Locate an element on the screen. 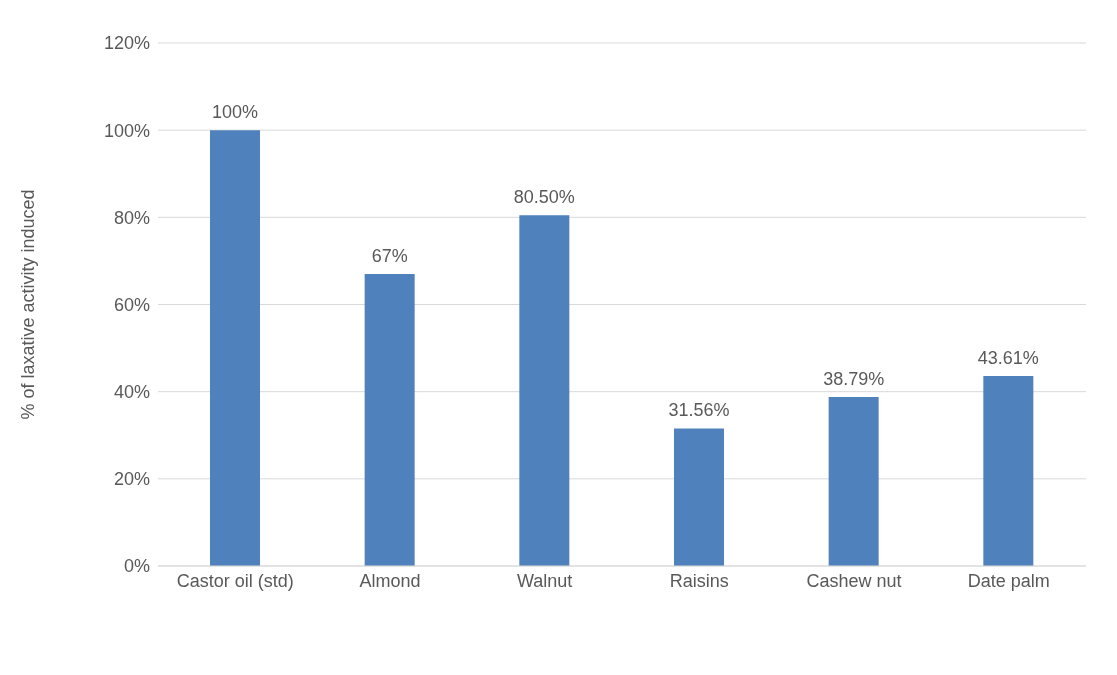 This screenshot has width=1117, height=675. x-tick-label: Date palm is located at coordinates (1008, 580).